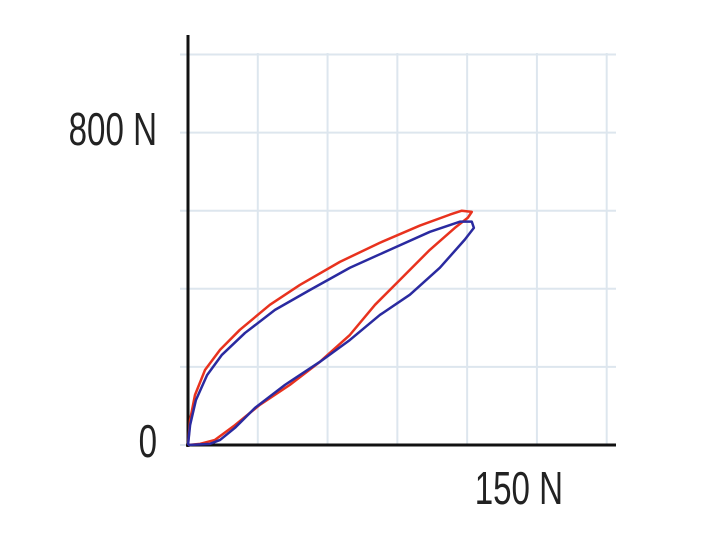 Image resolution: width=712 pixels, height=535 pixels. What do you see at coordinates (519, 489) in the screenshot?
I see `x-tick-label: 150 N` at bounding box center [519, 489].